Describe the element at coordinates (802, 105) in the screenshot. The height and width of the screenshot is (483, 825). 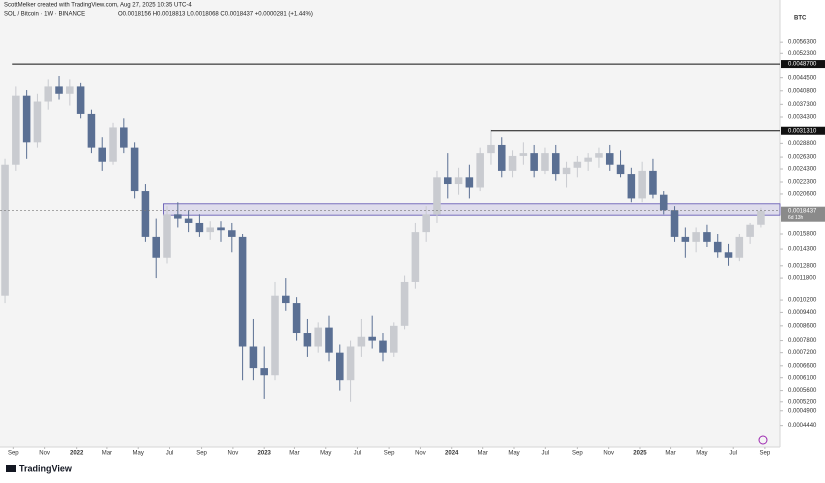
I see `y-tick-label: 0.0037300` at that location.